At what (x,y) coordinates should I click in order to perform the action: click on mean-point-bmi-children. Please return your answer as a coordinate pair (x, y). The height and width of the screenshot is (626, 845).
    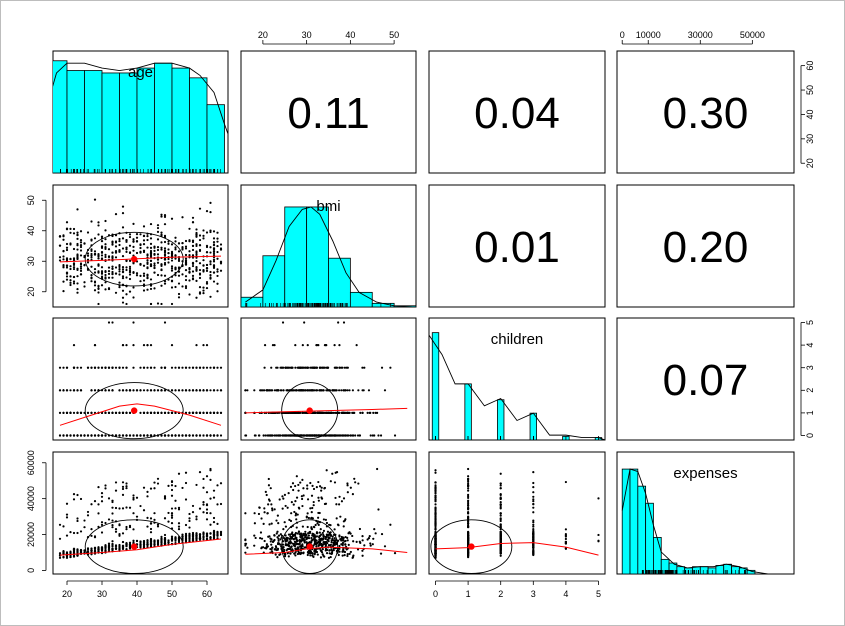
    Looking at the image, I should click on (309, 410).